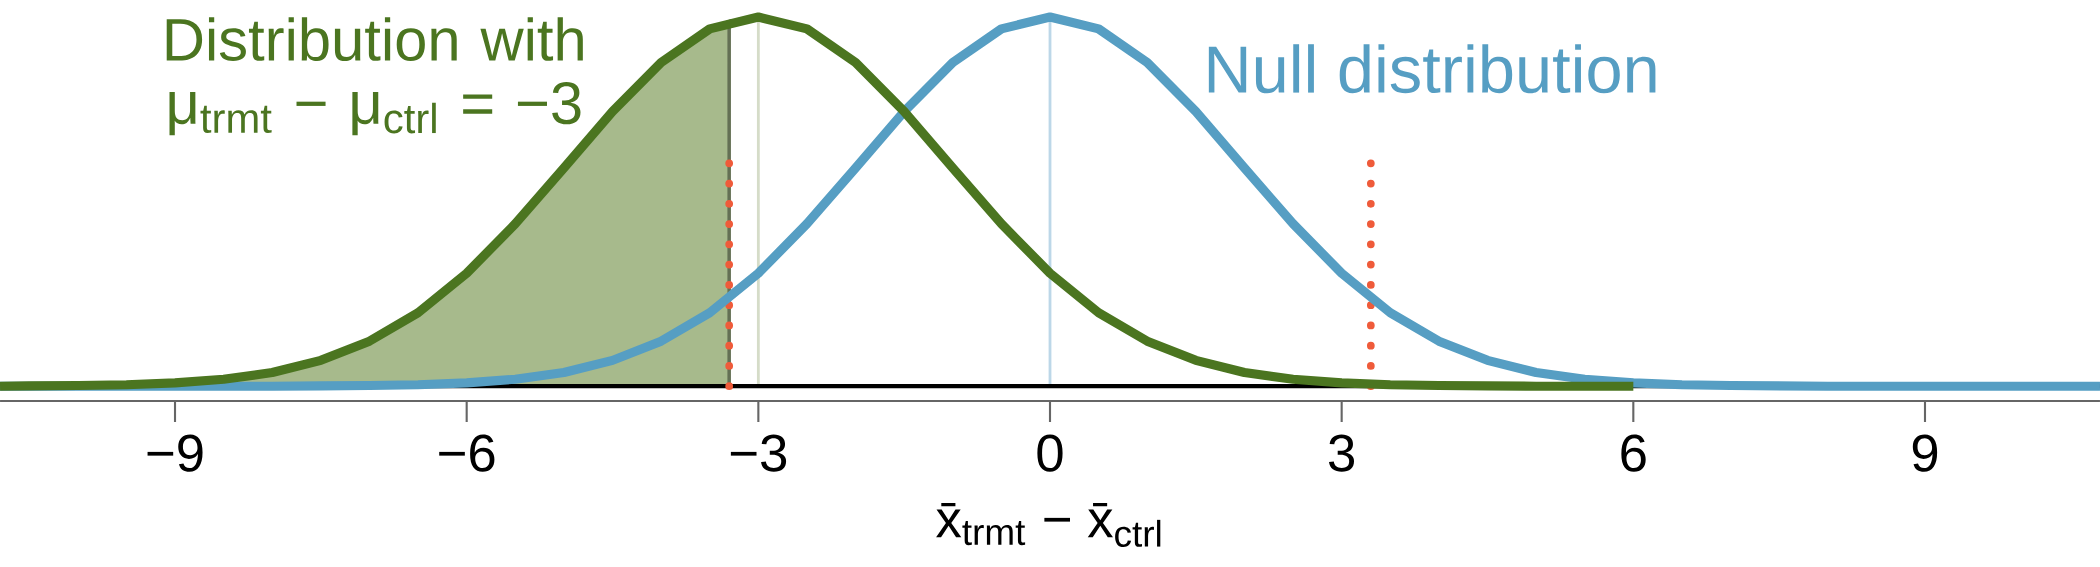 Image resolution: width=2100 pixels, height=567 pixels. Describe the element at coordinates (1341, 453) in the screenshot. I see `x-tick-label: 3` at that location.